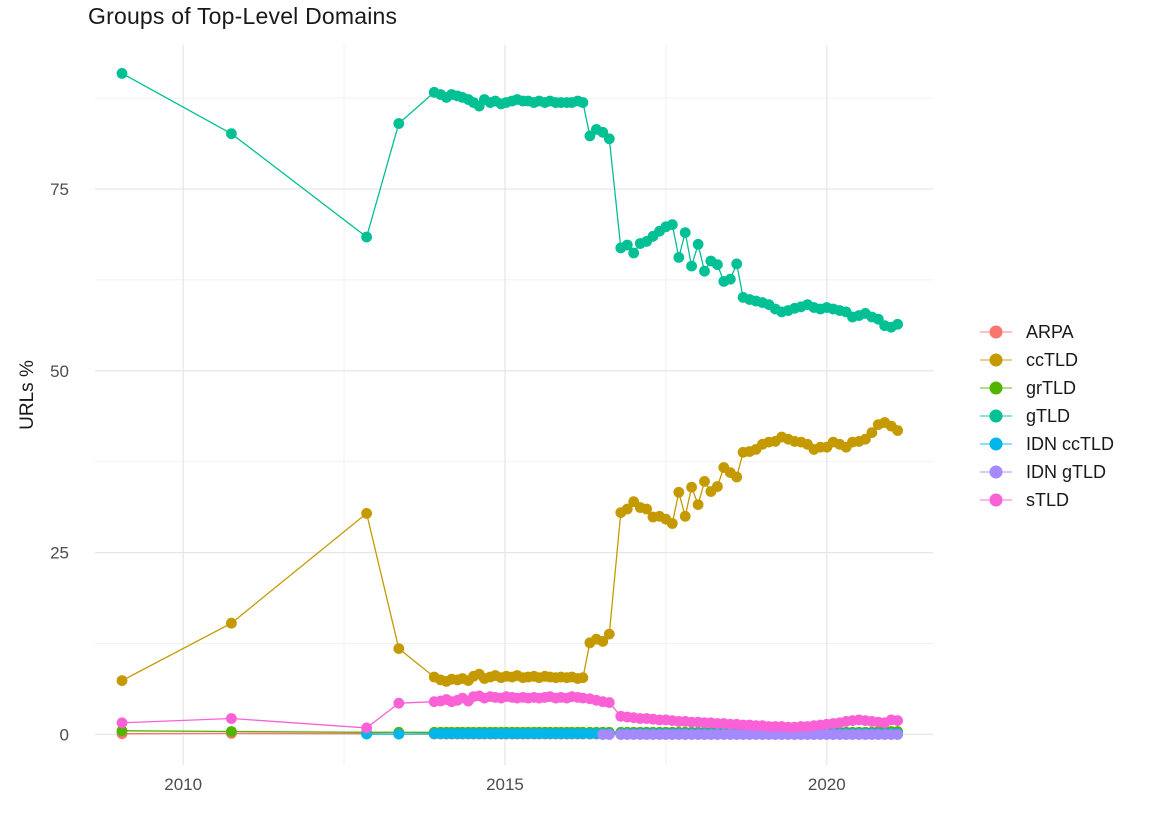 The image size is (1164, 827). What do you see at coordinates (1051, 387) in the screenshot?
I see `legend-label: grTLD` at bounding box center [1051, 387].